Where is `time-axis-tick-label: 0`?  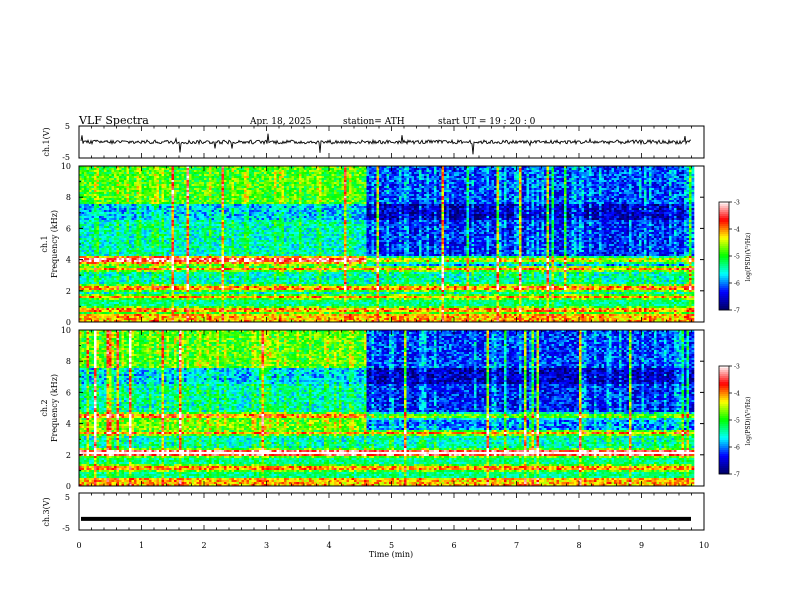 time-axis-tick-label: 0 is located at coordinates (78, 545).